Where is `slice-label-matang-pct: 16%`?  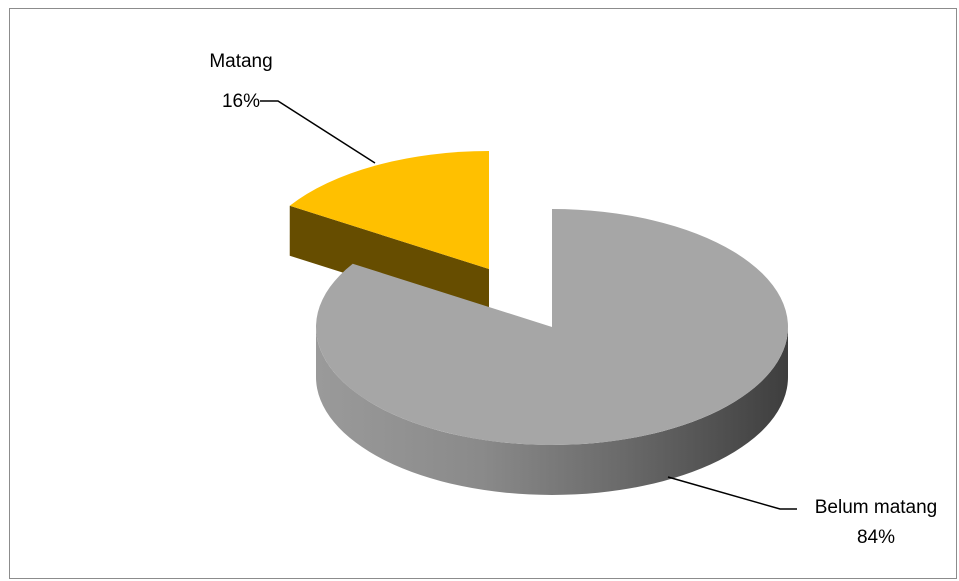 slice-label-matang-pct: 16% is located at coordinates (241, 101).